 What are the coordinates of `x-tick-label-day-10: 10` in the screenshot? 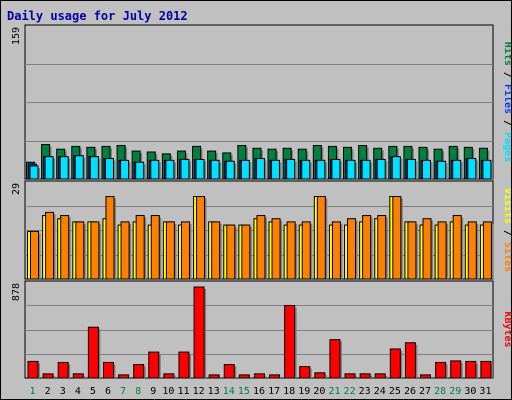 It's located at (168, 391).